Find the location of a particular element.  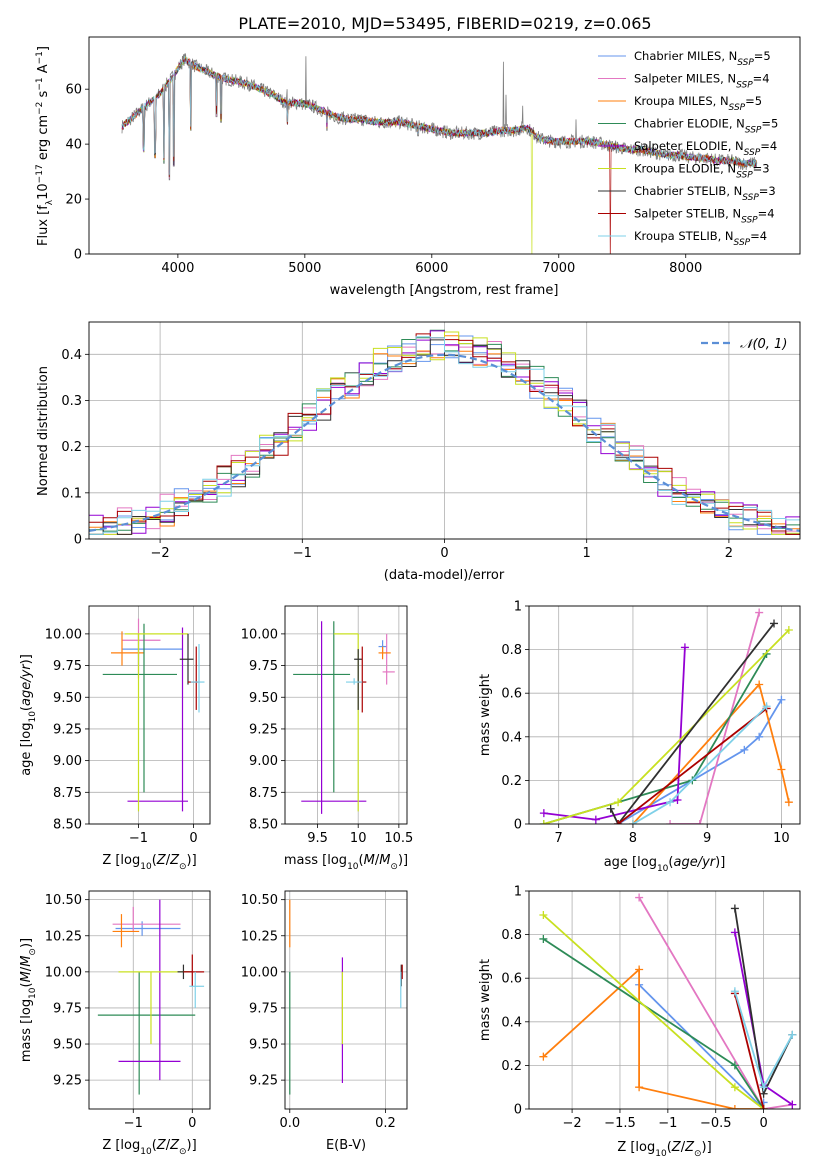

y-tick-label: 20 is located at coordinates (73, 200).